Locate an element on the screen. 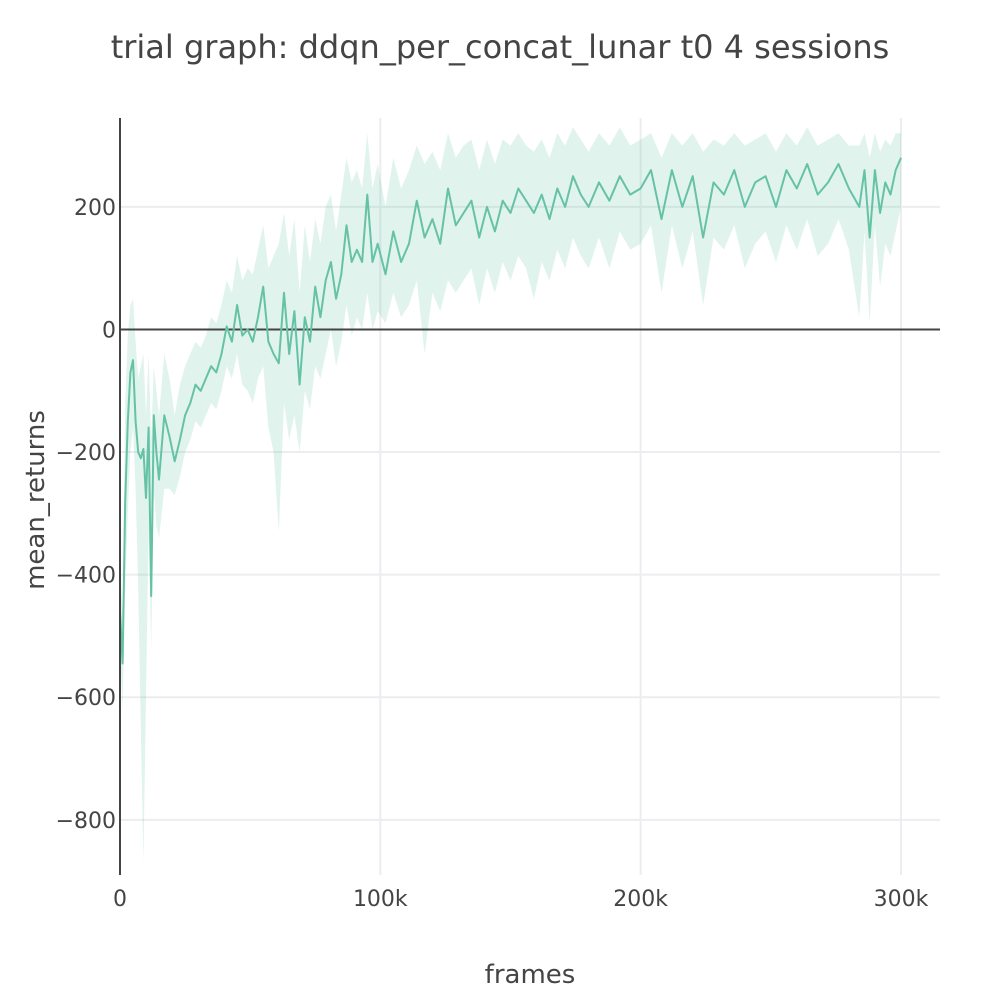 The height and width of the screenshot is (1000, 1000). x-tick-label: 0 is located at coordinates (120, 899).